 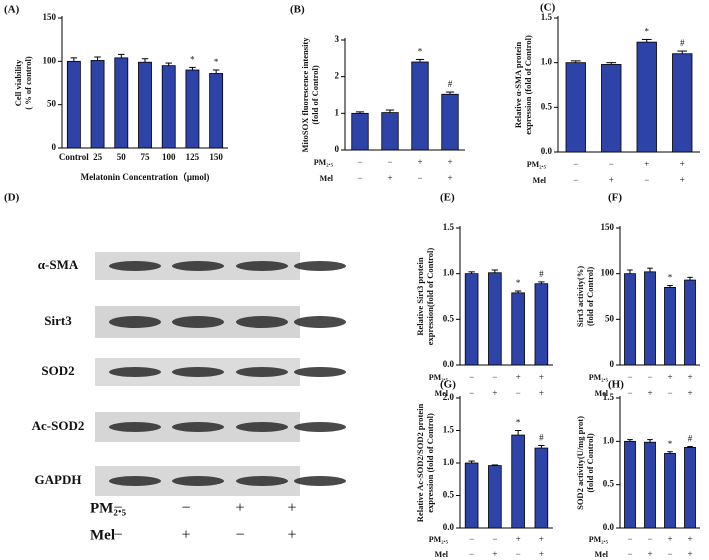 What do you see at coordinates (145, 177) in the screenshot?
I see `x-axis-label: Melatonin Concentration（μmol)` at bounding box center [145, 177].